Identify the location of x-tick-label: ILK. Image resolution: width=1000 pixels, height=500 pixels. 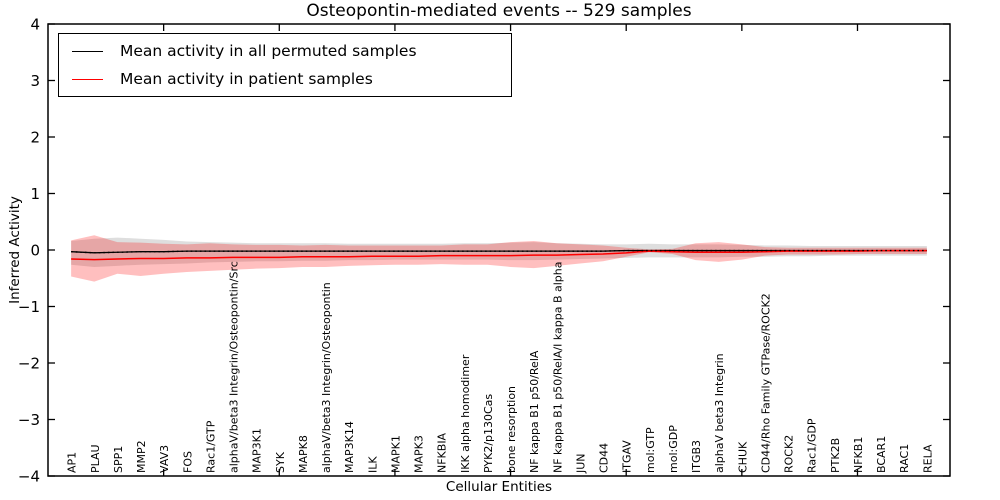
(372, 464).